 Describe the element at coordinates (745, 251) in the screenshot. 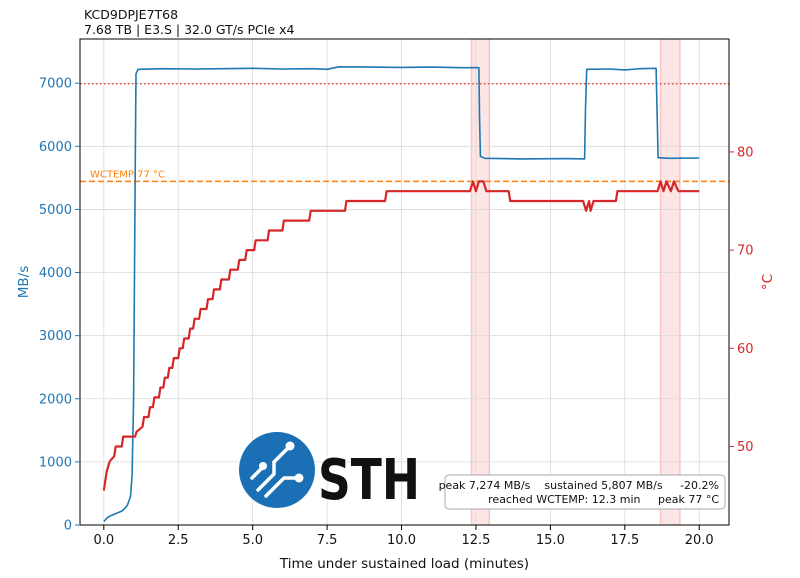

I see `y-right-tick-label: 70` at that location.